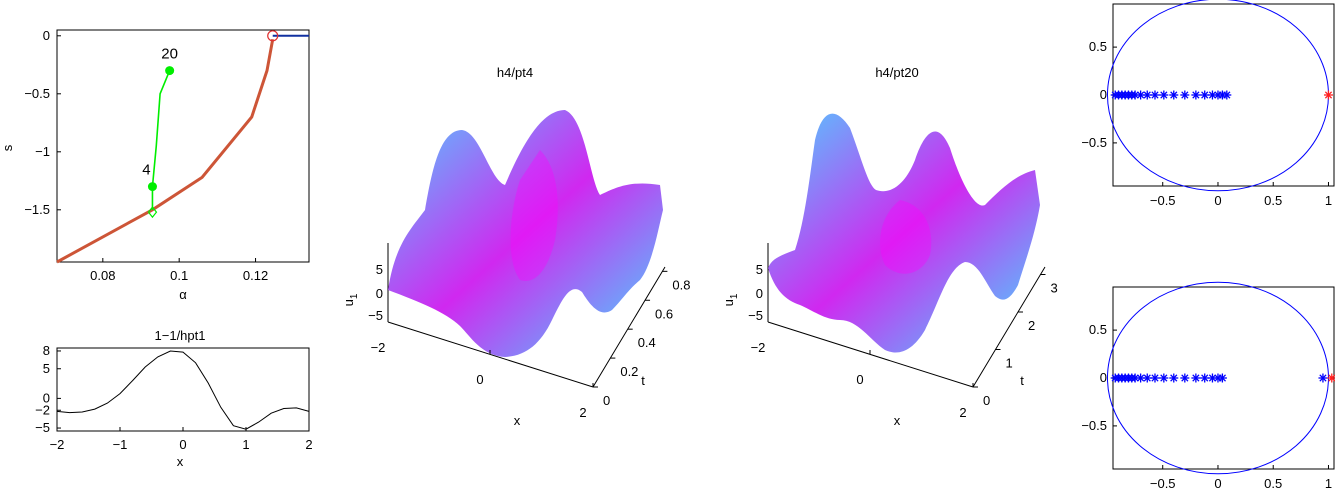 This screenshot has height=495, width=1335. I want to click on x-tick-label: 2, so click(962, 412).